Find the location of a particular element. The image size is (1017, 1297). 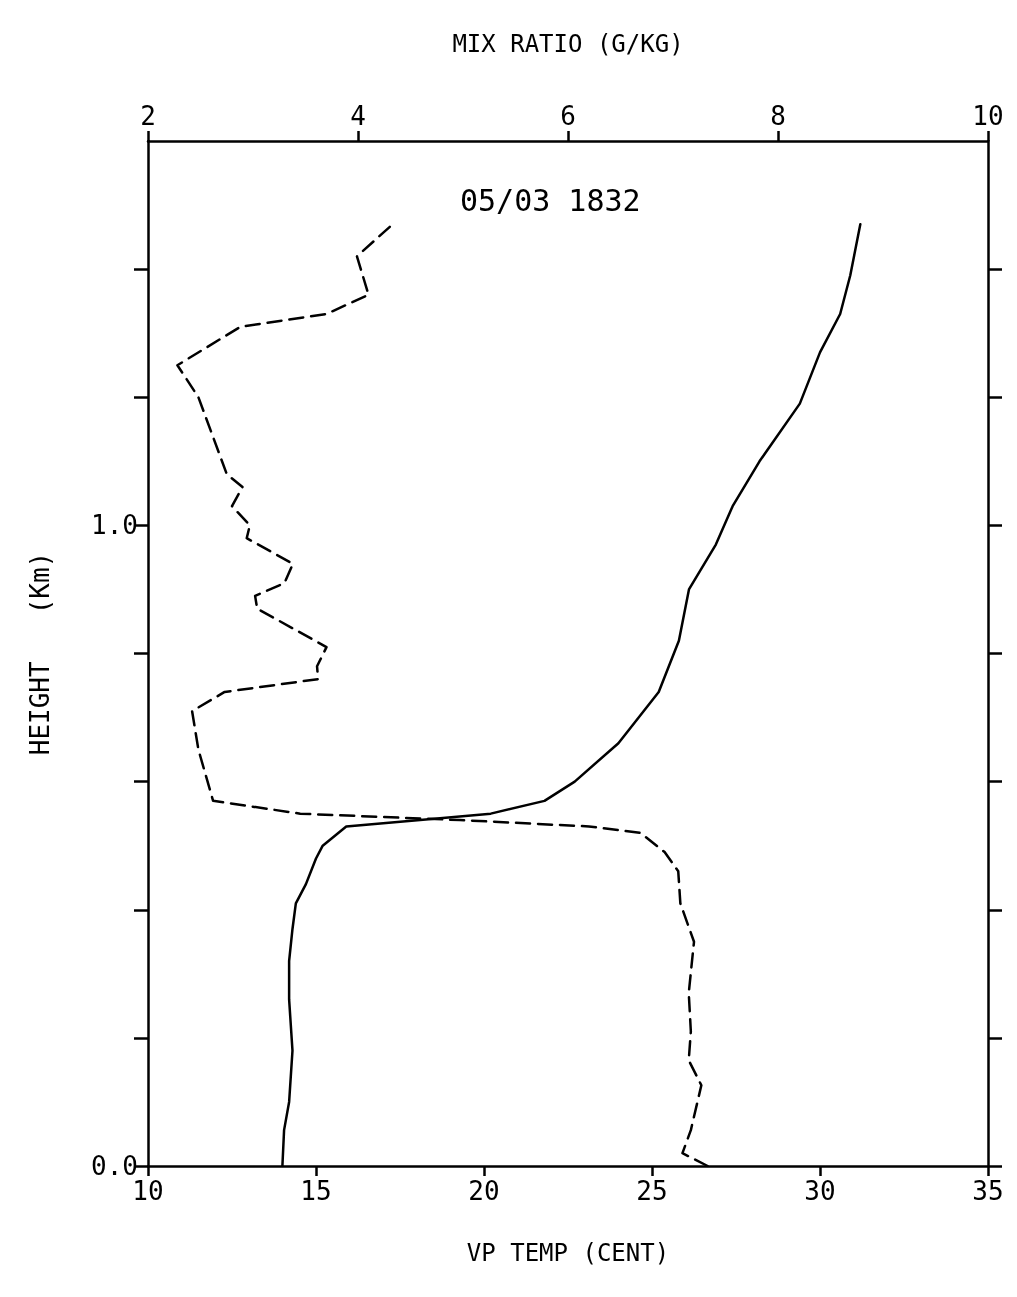

y-axis-title: HEIGHT (Km) is located at coordinates (40, 653).